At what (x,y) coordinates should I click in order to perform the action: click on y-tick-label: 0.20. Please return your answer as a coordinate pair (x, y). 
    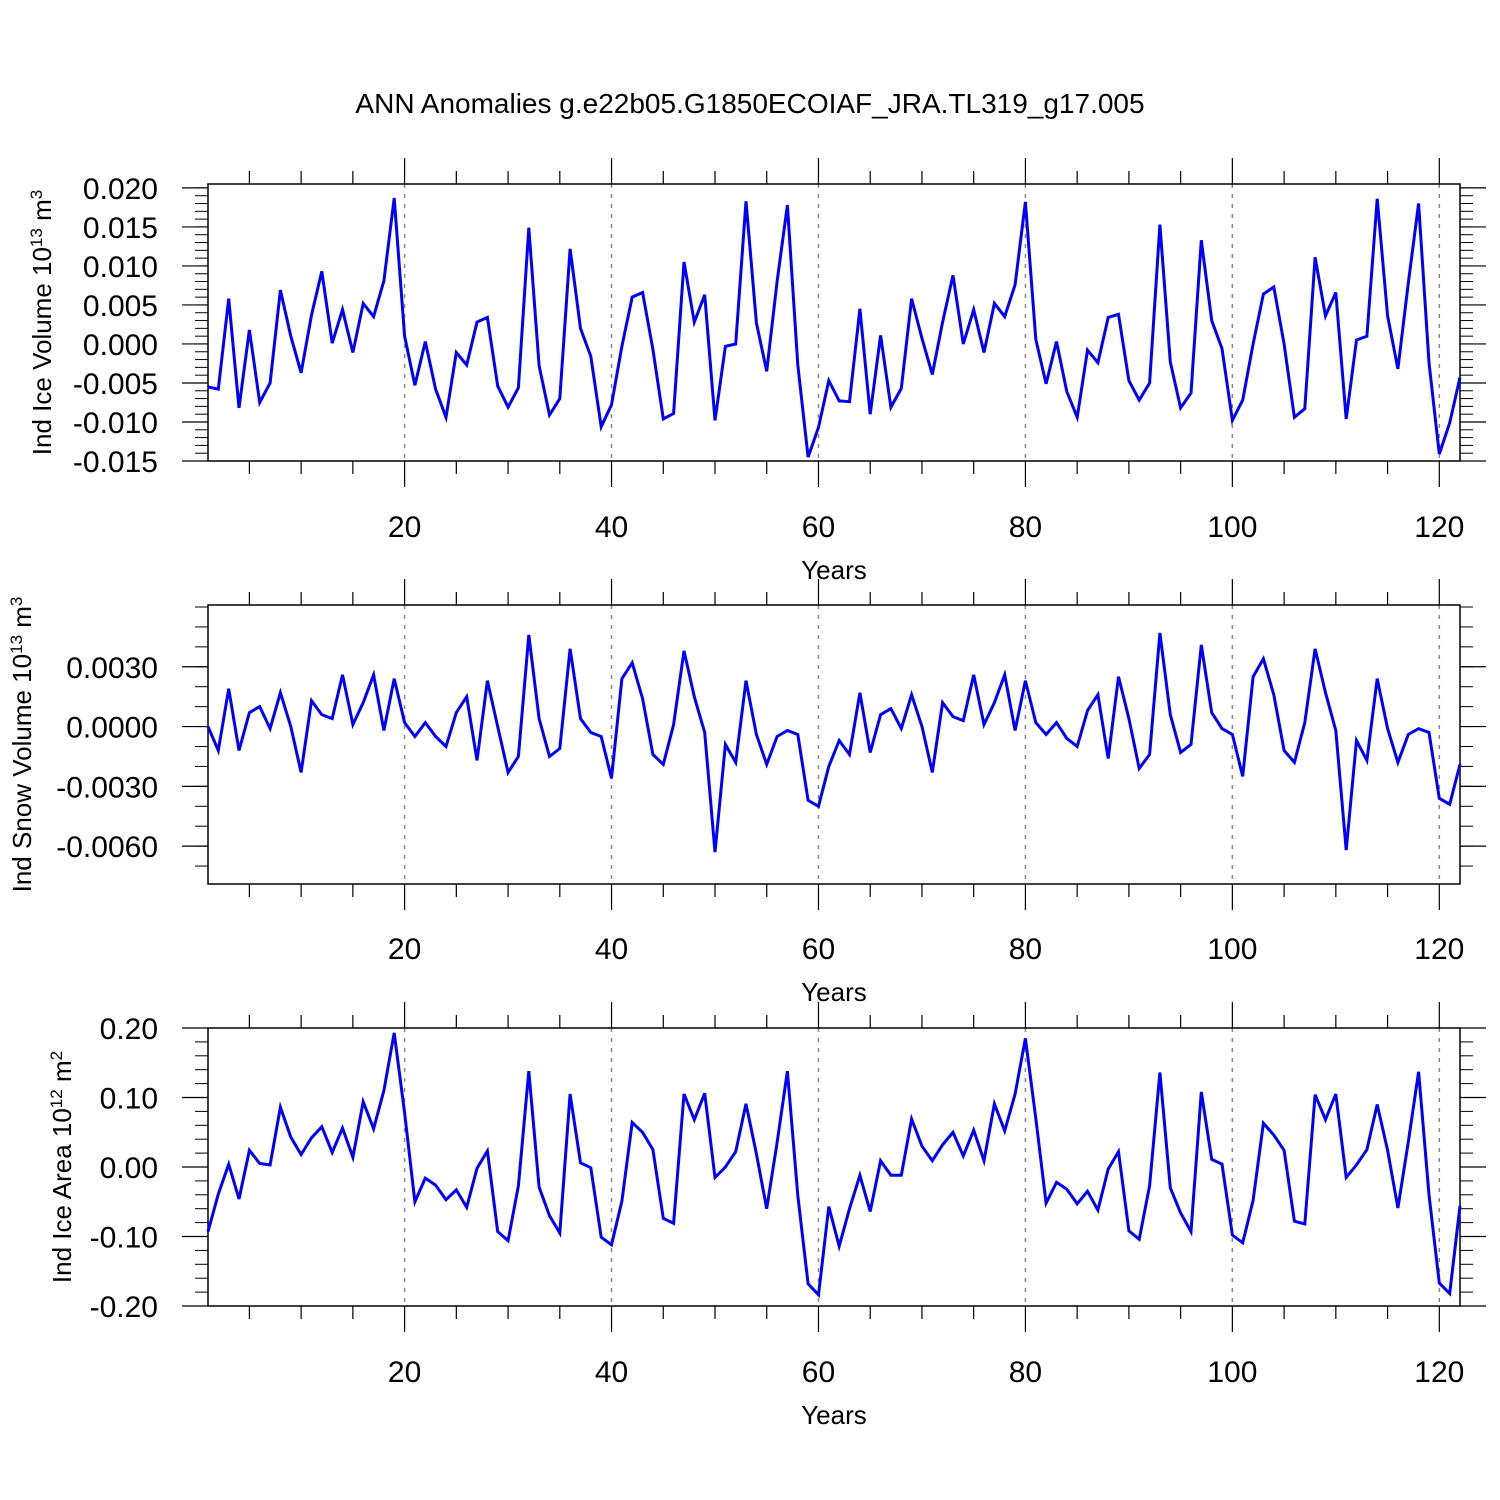
    Looking at the image, I should click on (129, 1029).